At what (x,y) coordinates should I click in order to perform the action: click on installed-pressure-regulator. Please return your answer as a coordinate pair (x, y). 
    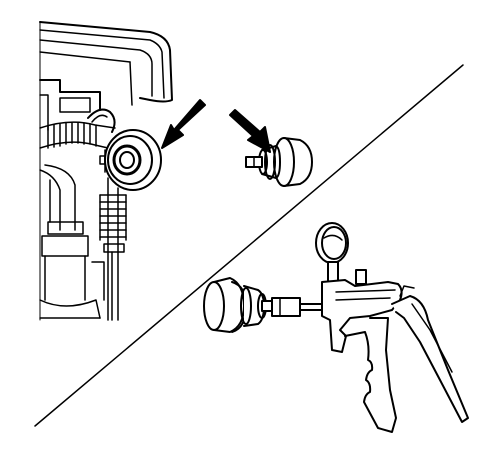
    Looking at the image, I should click on (130, 160).